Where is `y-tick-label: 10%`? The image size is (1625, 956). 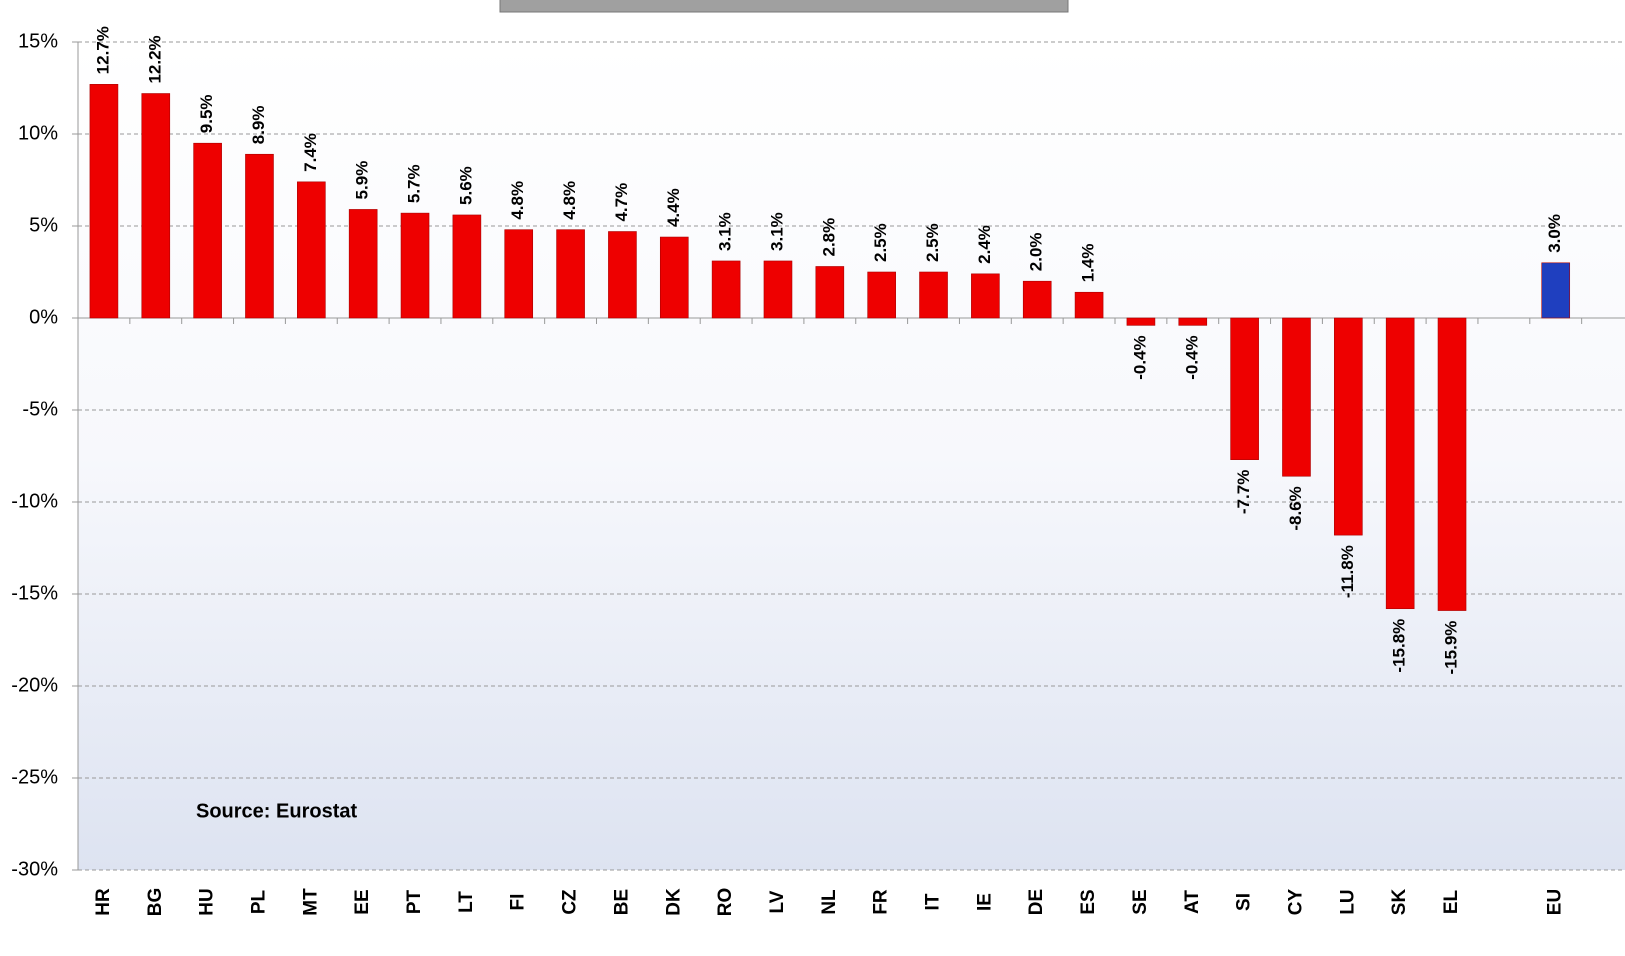 y-tick-label: 10% is located at coordinates (38, 133).